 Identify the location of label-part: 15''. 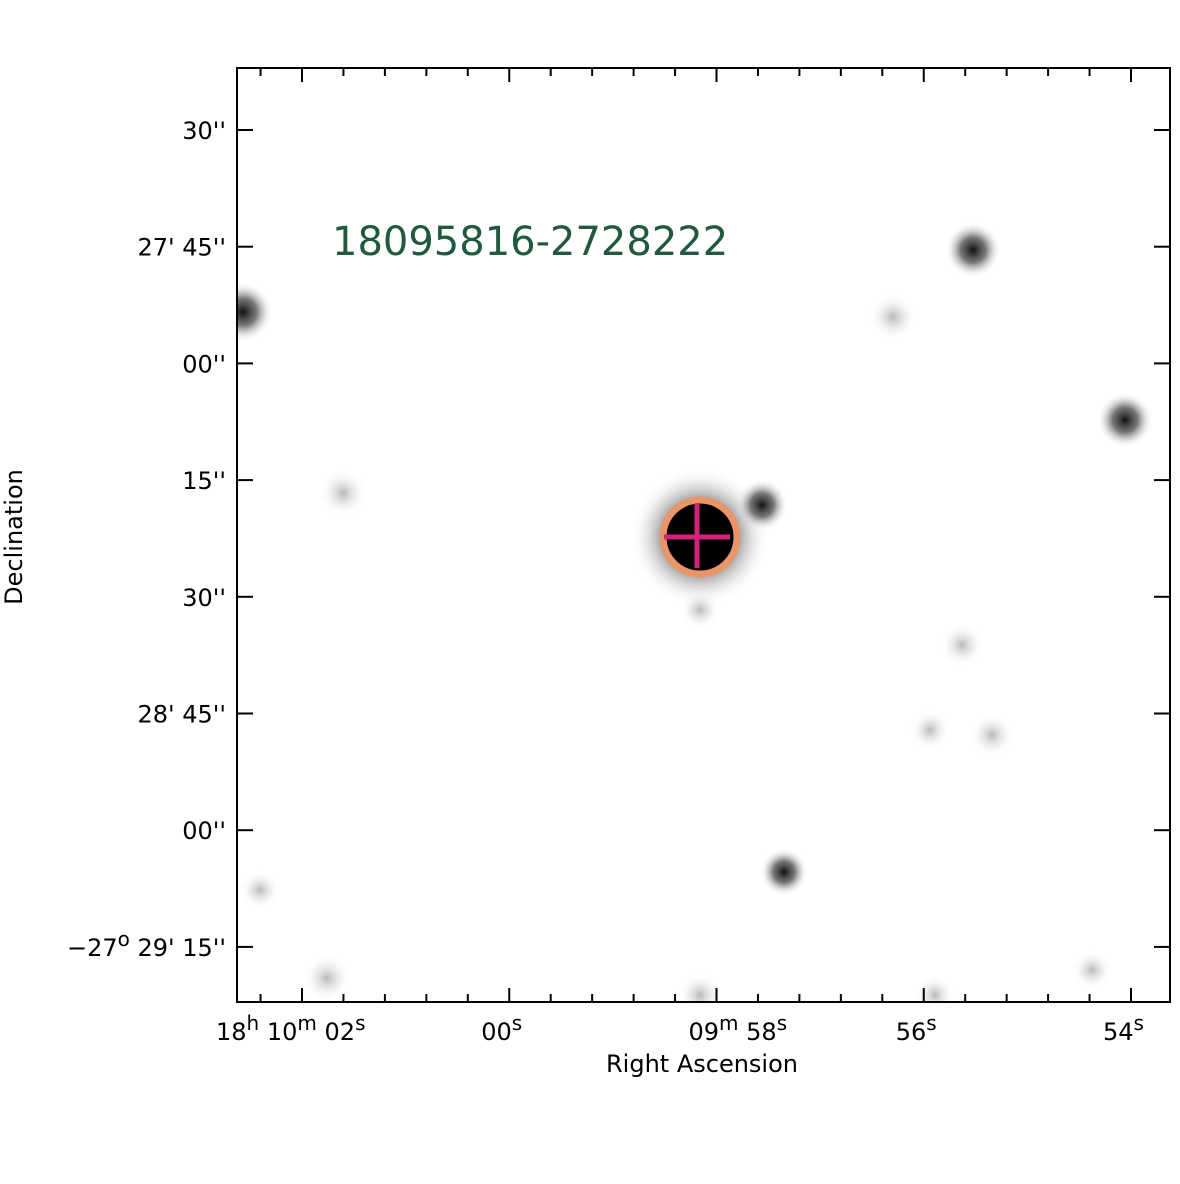
(204, 481).